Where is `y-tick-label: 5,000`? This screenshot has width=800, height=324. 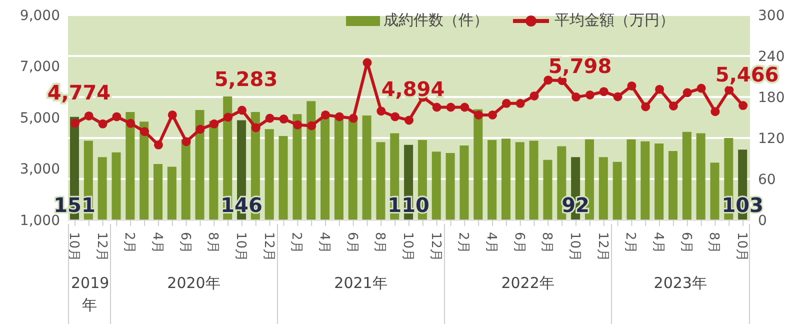 y-tick-label: 5,000 is located at coordinates (40, 118).